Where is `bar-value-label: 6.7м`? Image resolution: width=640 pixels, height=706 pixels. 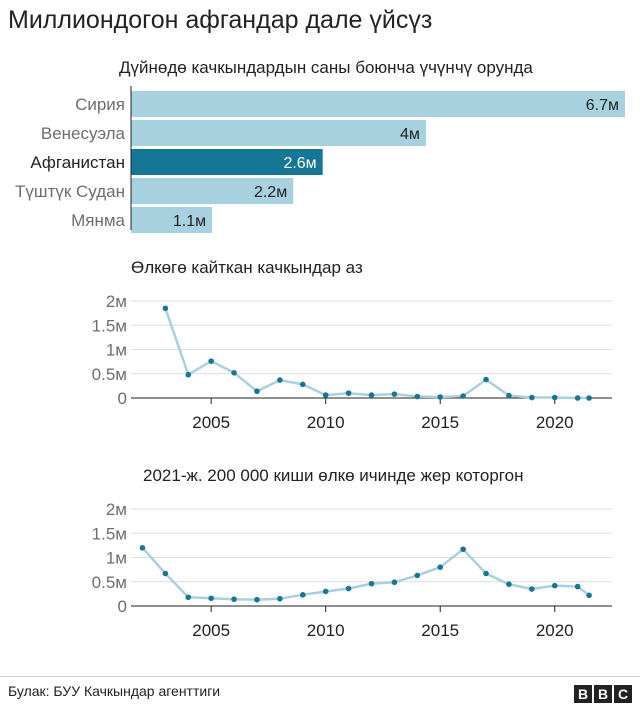 bar-value-label: 6.7м is located at coordinates (602, 105).